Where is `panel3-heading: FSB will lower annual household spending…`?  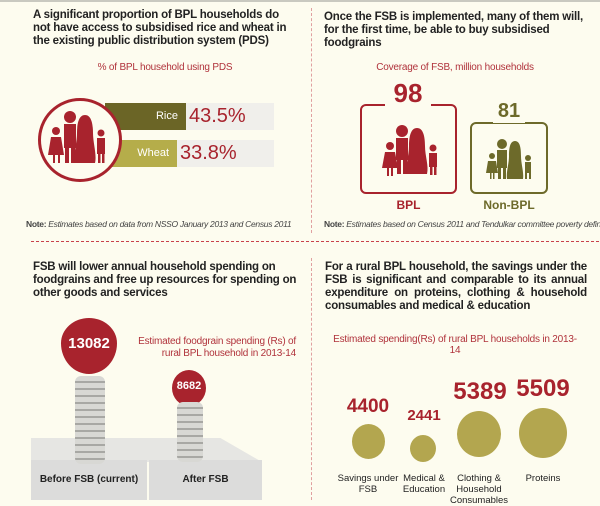 panel3-heading: FSB will lower annual household spending… is located at coordinates (165, 280).